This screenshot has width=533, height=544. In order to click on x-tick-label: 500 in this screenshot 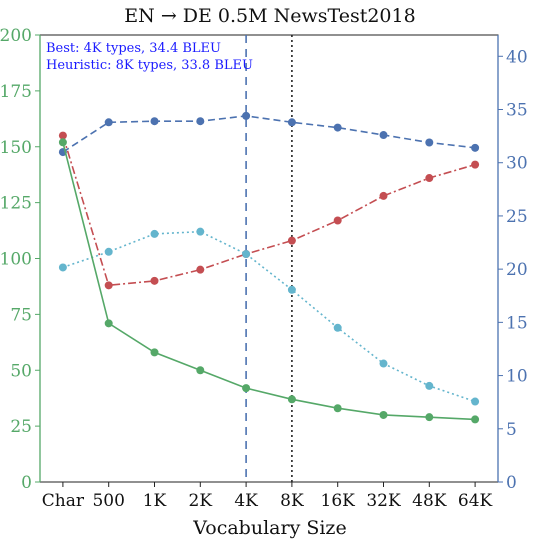, I will do `click(108, 501)`.